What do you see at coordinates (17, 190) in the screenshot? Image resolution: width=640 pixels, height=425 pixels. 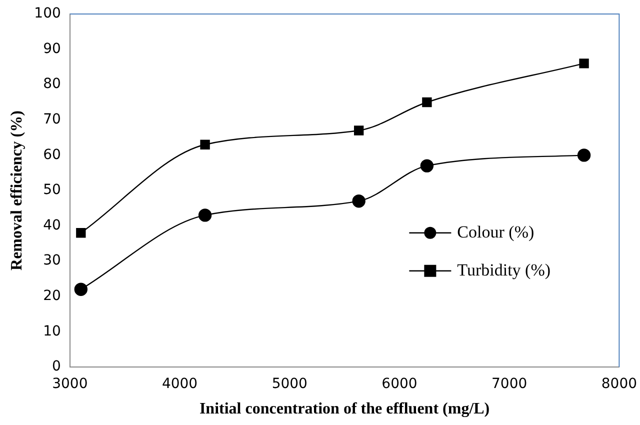 I see `y-axis-title: Removal efficiency (%)` at bounding box center [17, 190].